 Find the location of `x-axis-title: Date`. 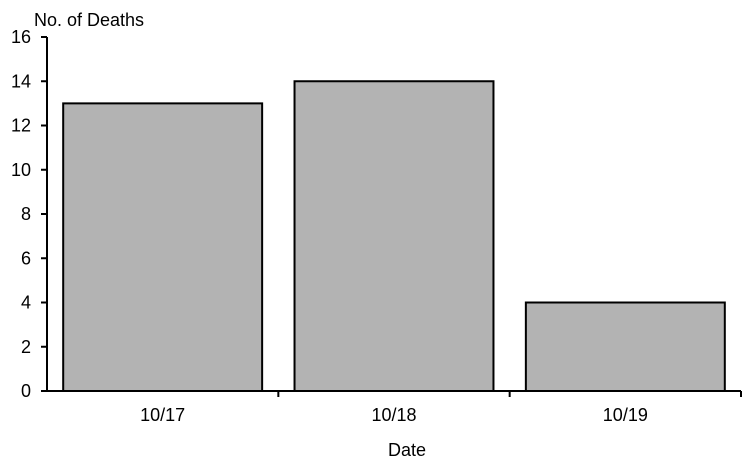

x-axis-title: Date is located at coordinates (407, 450).